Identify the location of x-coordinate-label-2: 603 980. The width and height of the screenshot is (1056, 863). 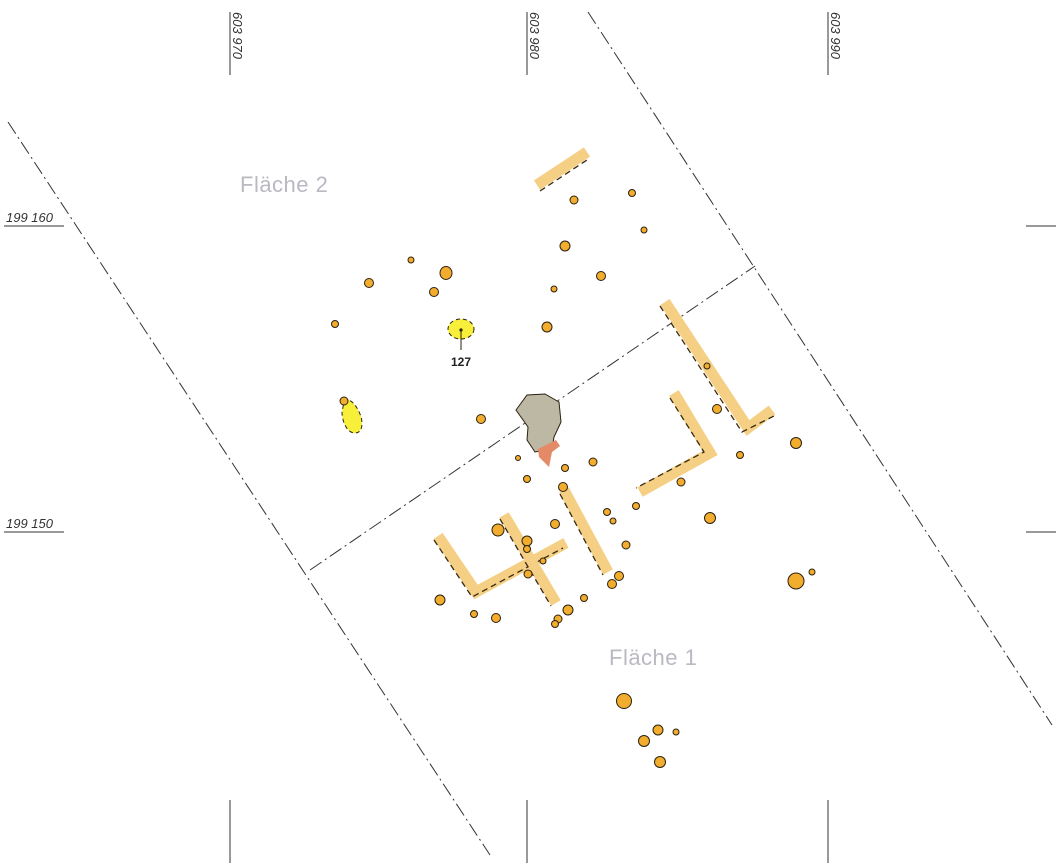
(534, 36).